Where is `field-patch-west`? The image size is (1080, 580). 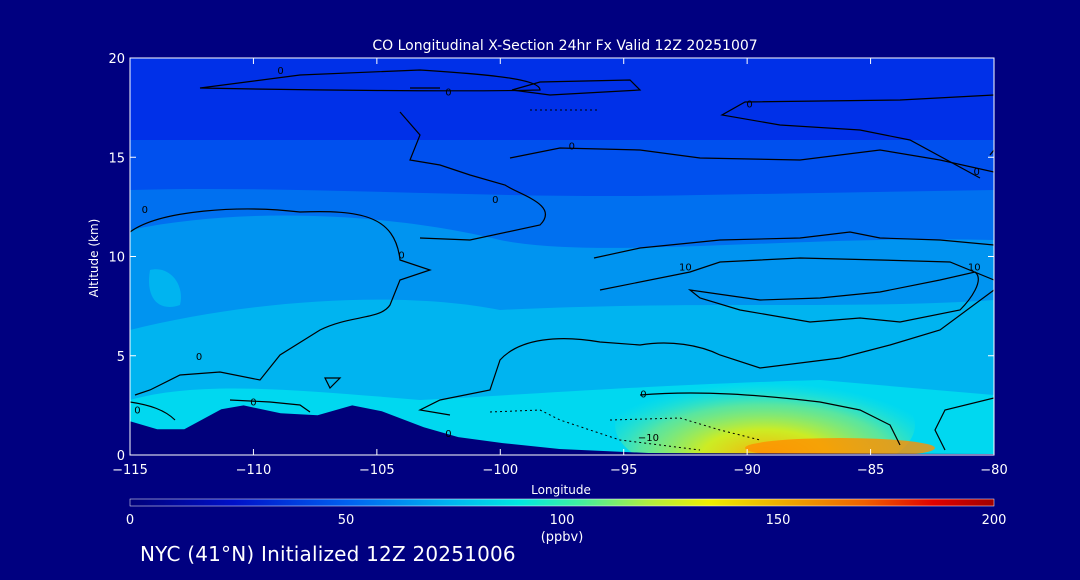 field-patch-west is located at coordinates (165, 288).